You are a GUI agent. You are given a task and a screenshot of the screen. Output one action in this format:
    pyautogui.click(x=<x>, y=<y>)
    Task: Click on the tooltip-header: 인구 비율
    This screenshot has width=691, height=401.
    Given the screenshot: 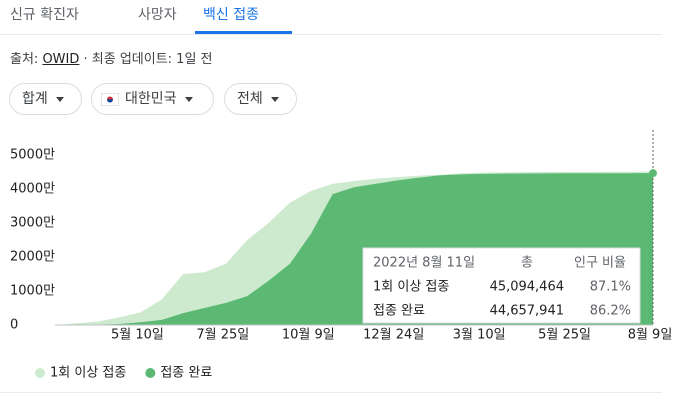 What is the action you would take?
    pyautogui.click(x=600, y=263)
    